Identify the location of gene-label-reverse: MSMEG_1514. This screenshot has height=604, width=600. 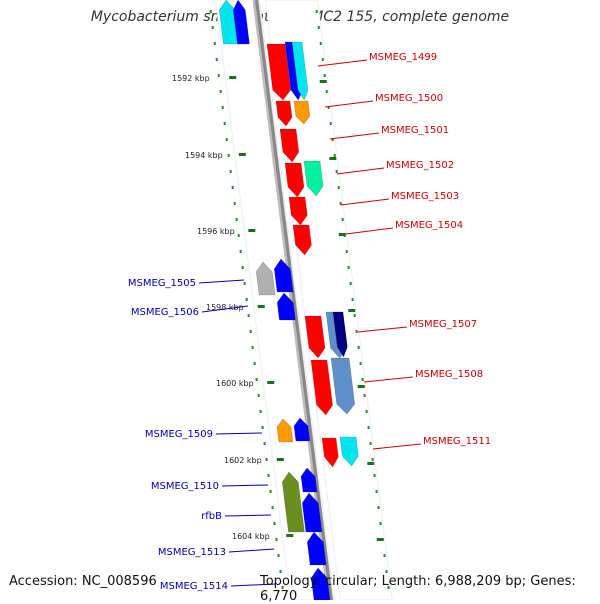
(194, 586).